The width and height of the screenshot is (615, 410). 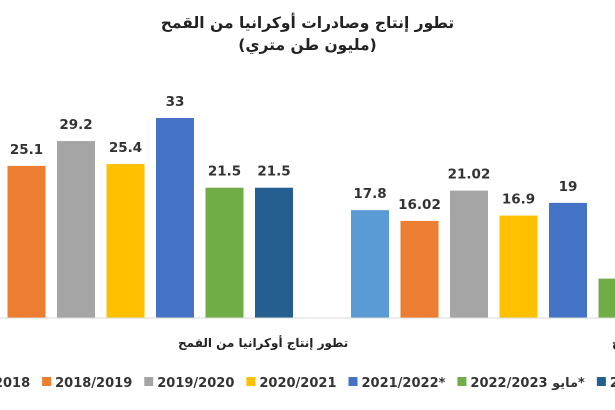 I want to click on chart-title: تطور إنتاج وصادرات أوكرانيا من القمح, so click(x=307, y=23).